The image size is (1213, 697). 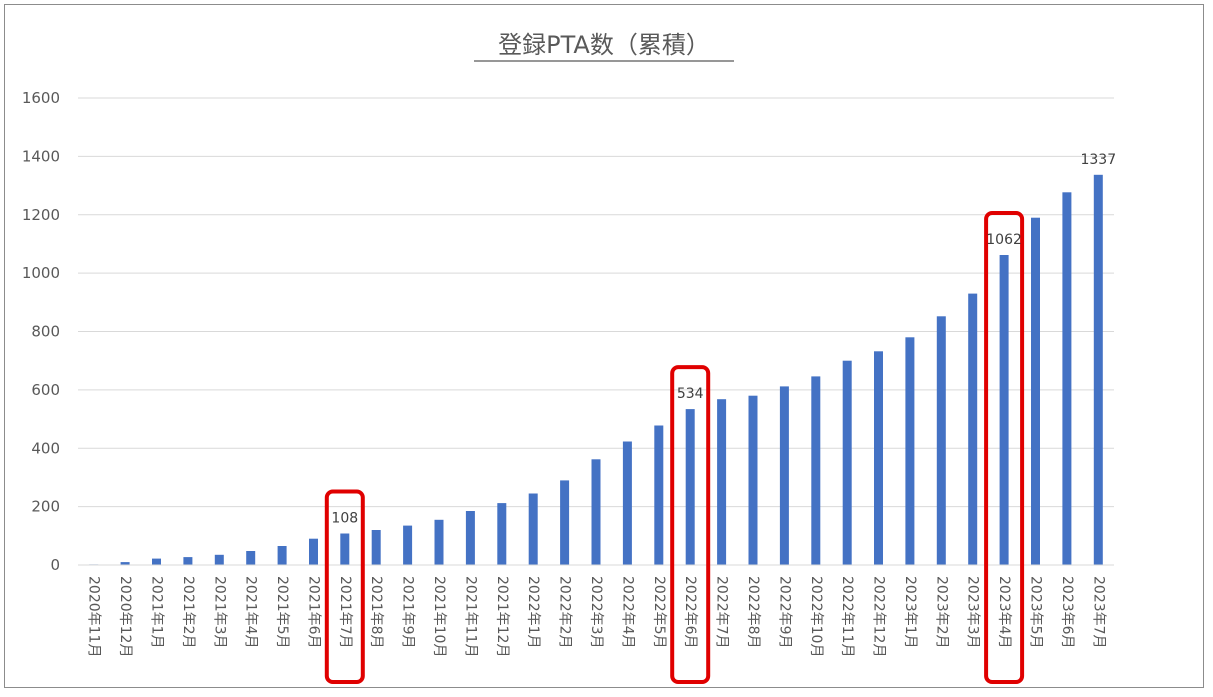 I want to click on x-tick-label: 2023年5月, so click(x=1036, y=612).